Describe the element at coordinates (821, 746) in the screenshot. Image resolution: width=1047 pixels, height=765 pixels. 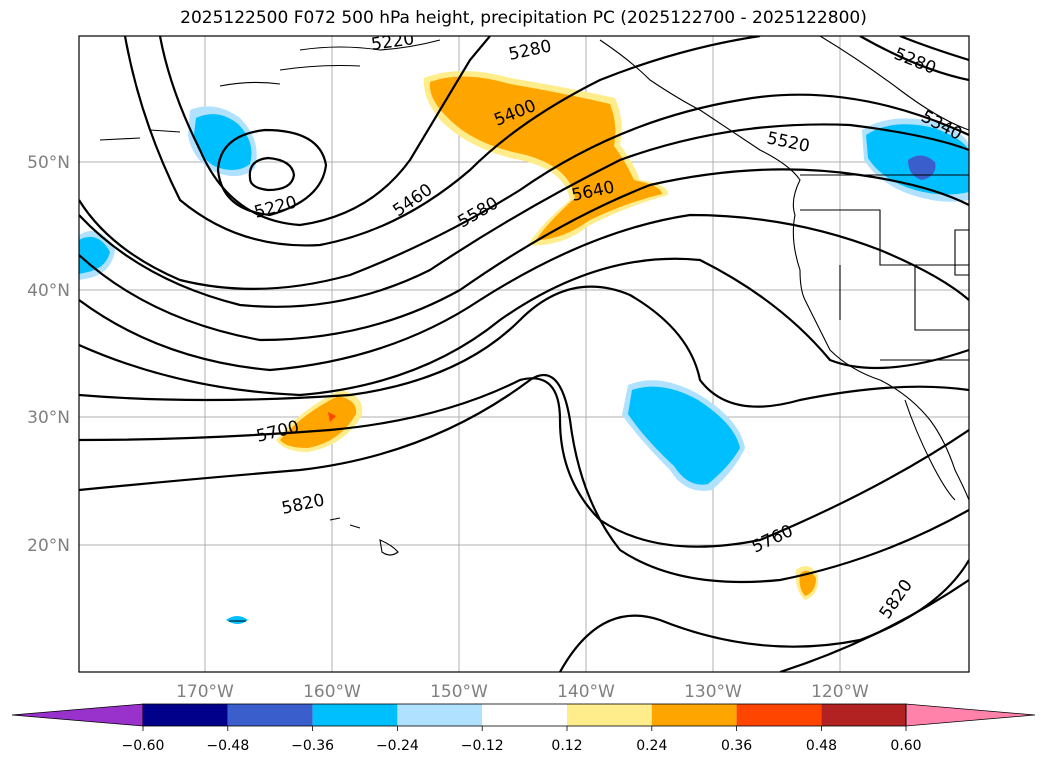
I see `colorbar-tick-label: 0.48` at that location.